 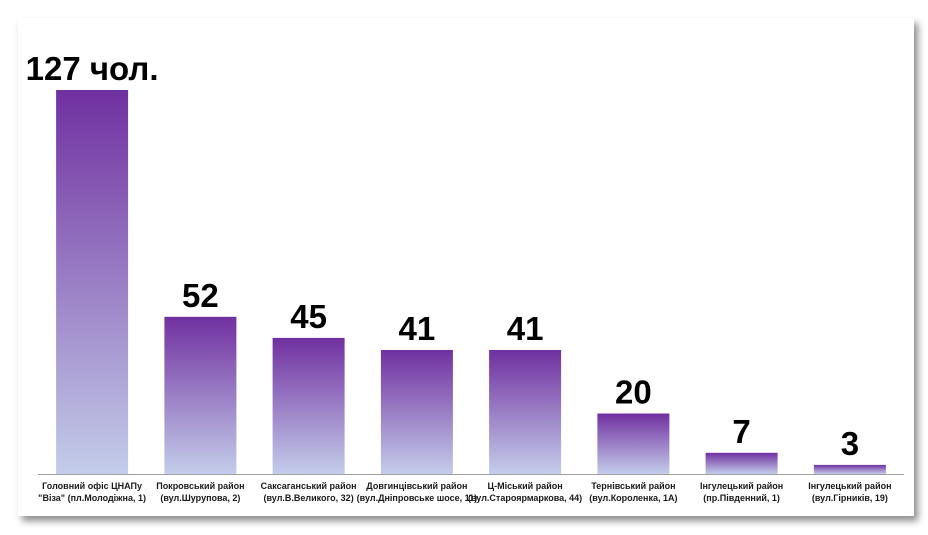 I want to click on category-label-line: (вул.Дніпровське шосе, 11), so click(x=417, y=498).